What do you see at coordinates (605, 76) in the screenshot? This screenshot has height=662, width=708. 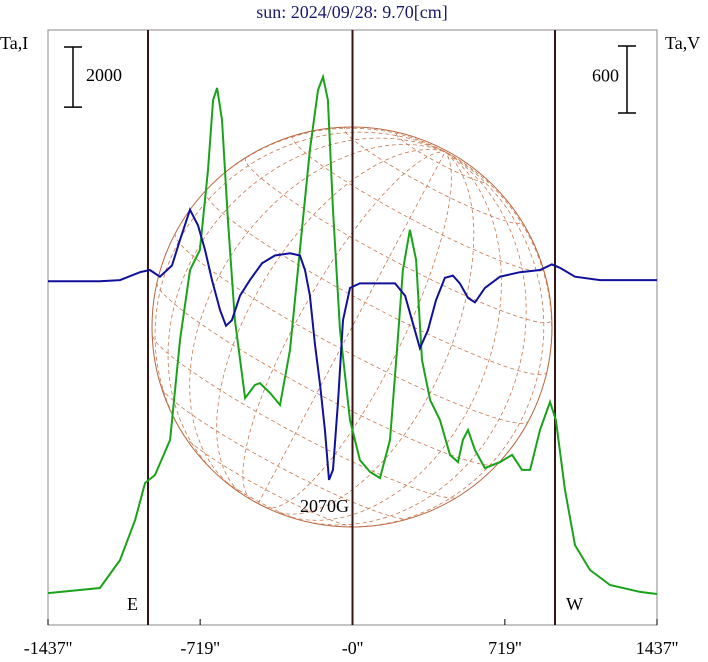 I see `scale-label: 600` at bounding box center [605, 76].